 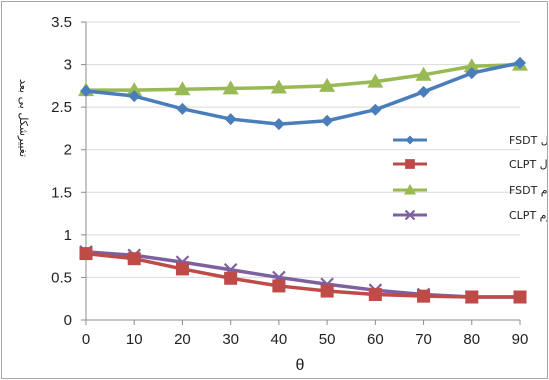 I want to click on legend-label: هسته نوع دوم CLPT, so click(x=528, y=215).